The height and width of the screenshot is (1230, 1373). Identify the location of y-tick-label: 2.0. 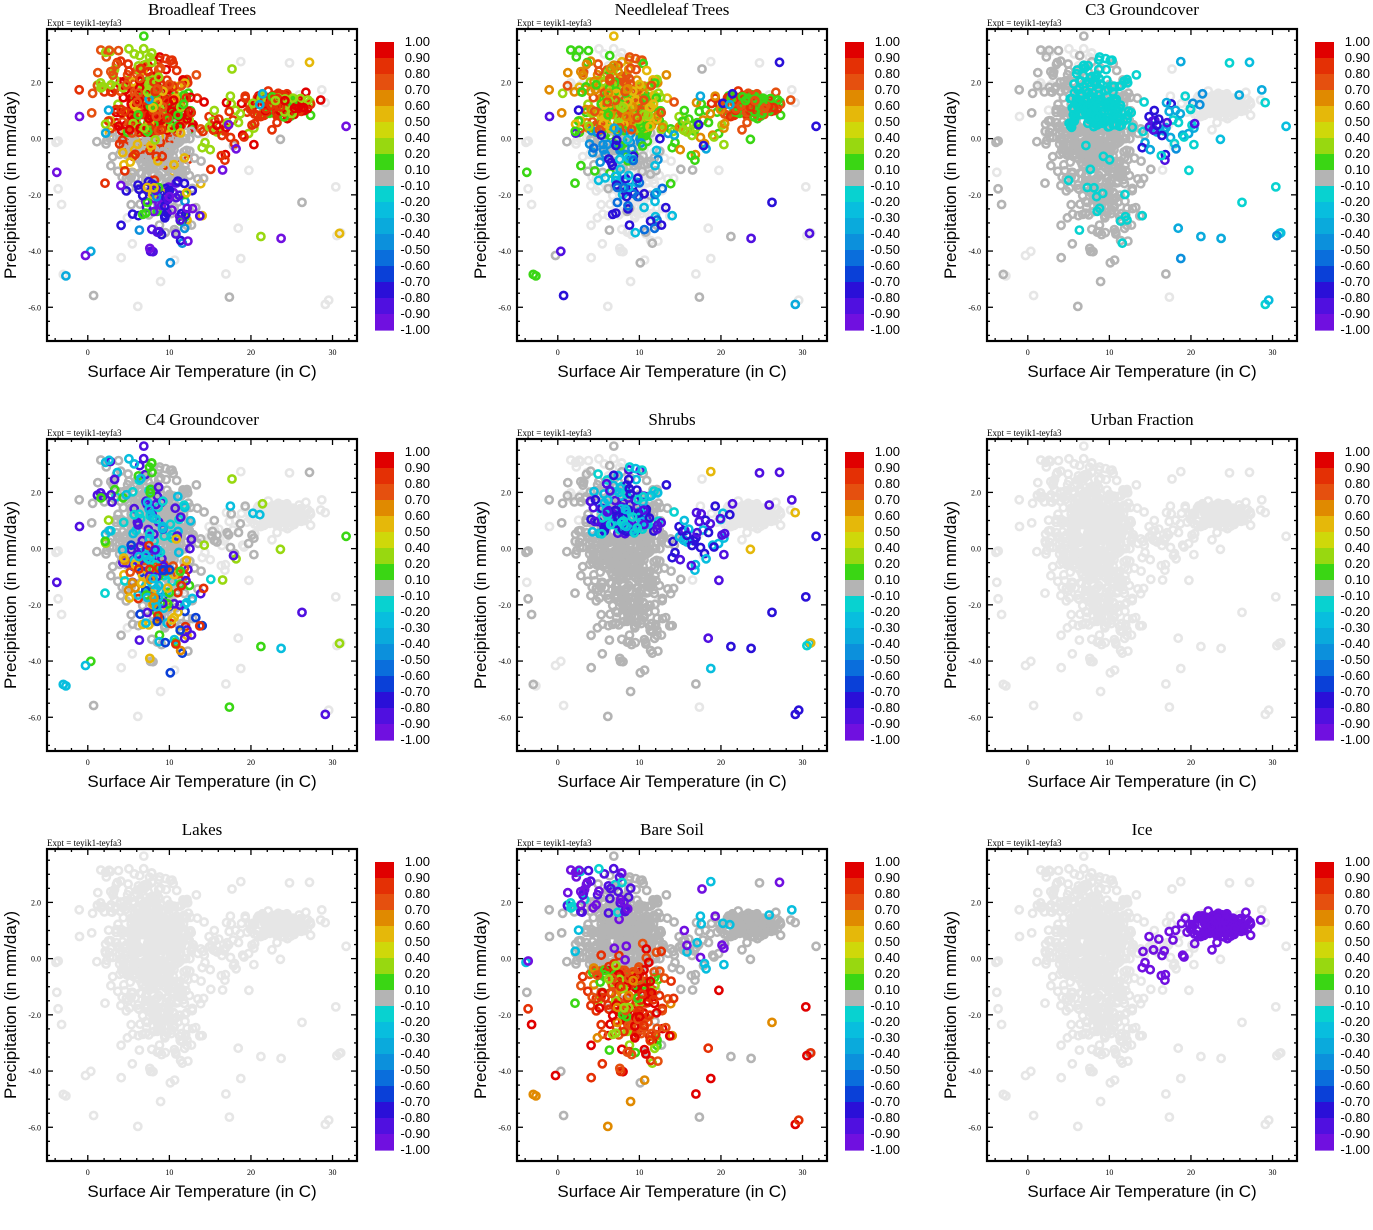
(976, 82).